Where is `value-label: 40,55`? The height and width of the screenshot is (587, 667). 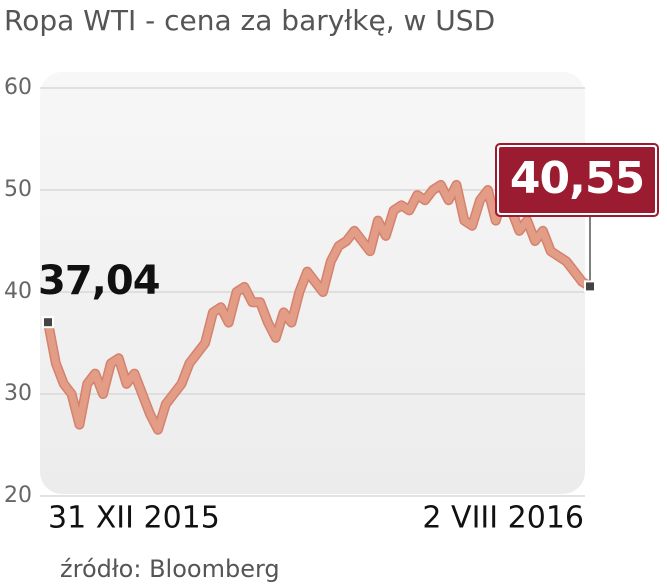 value-label: 40,55 is located at coordinates (577, 178).